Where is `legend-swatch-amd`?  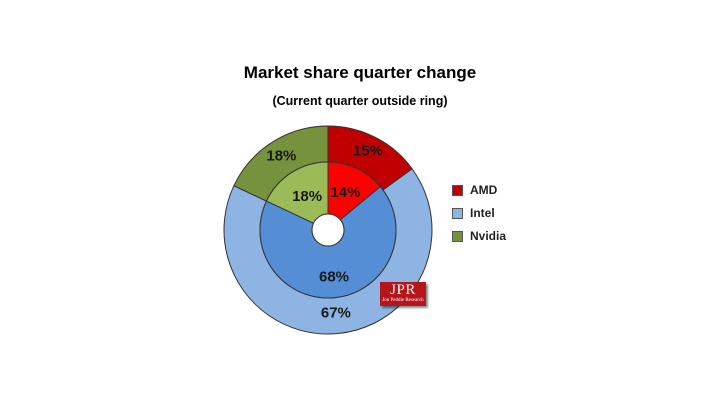 legend-swatch-amd is located at coordinates (457, 190).